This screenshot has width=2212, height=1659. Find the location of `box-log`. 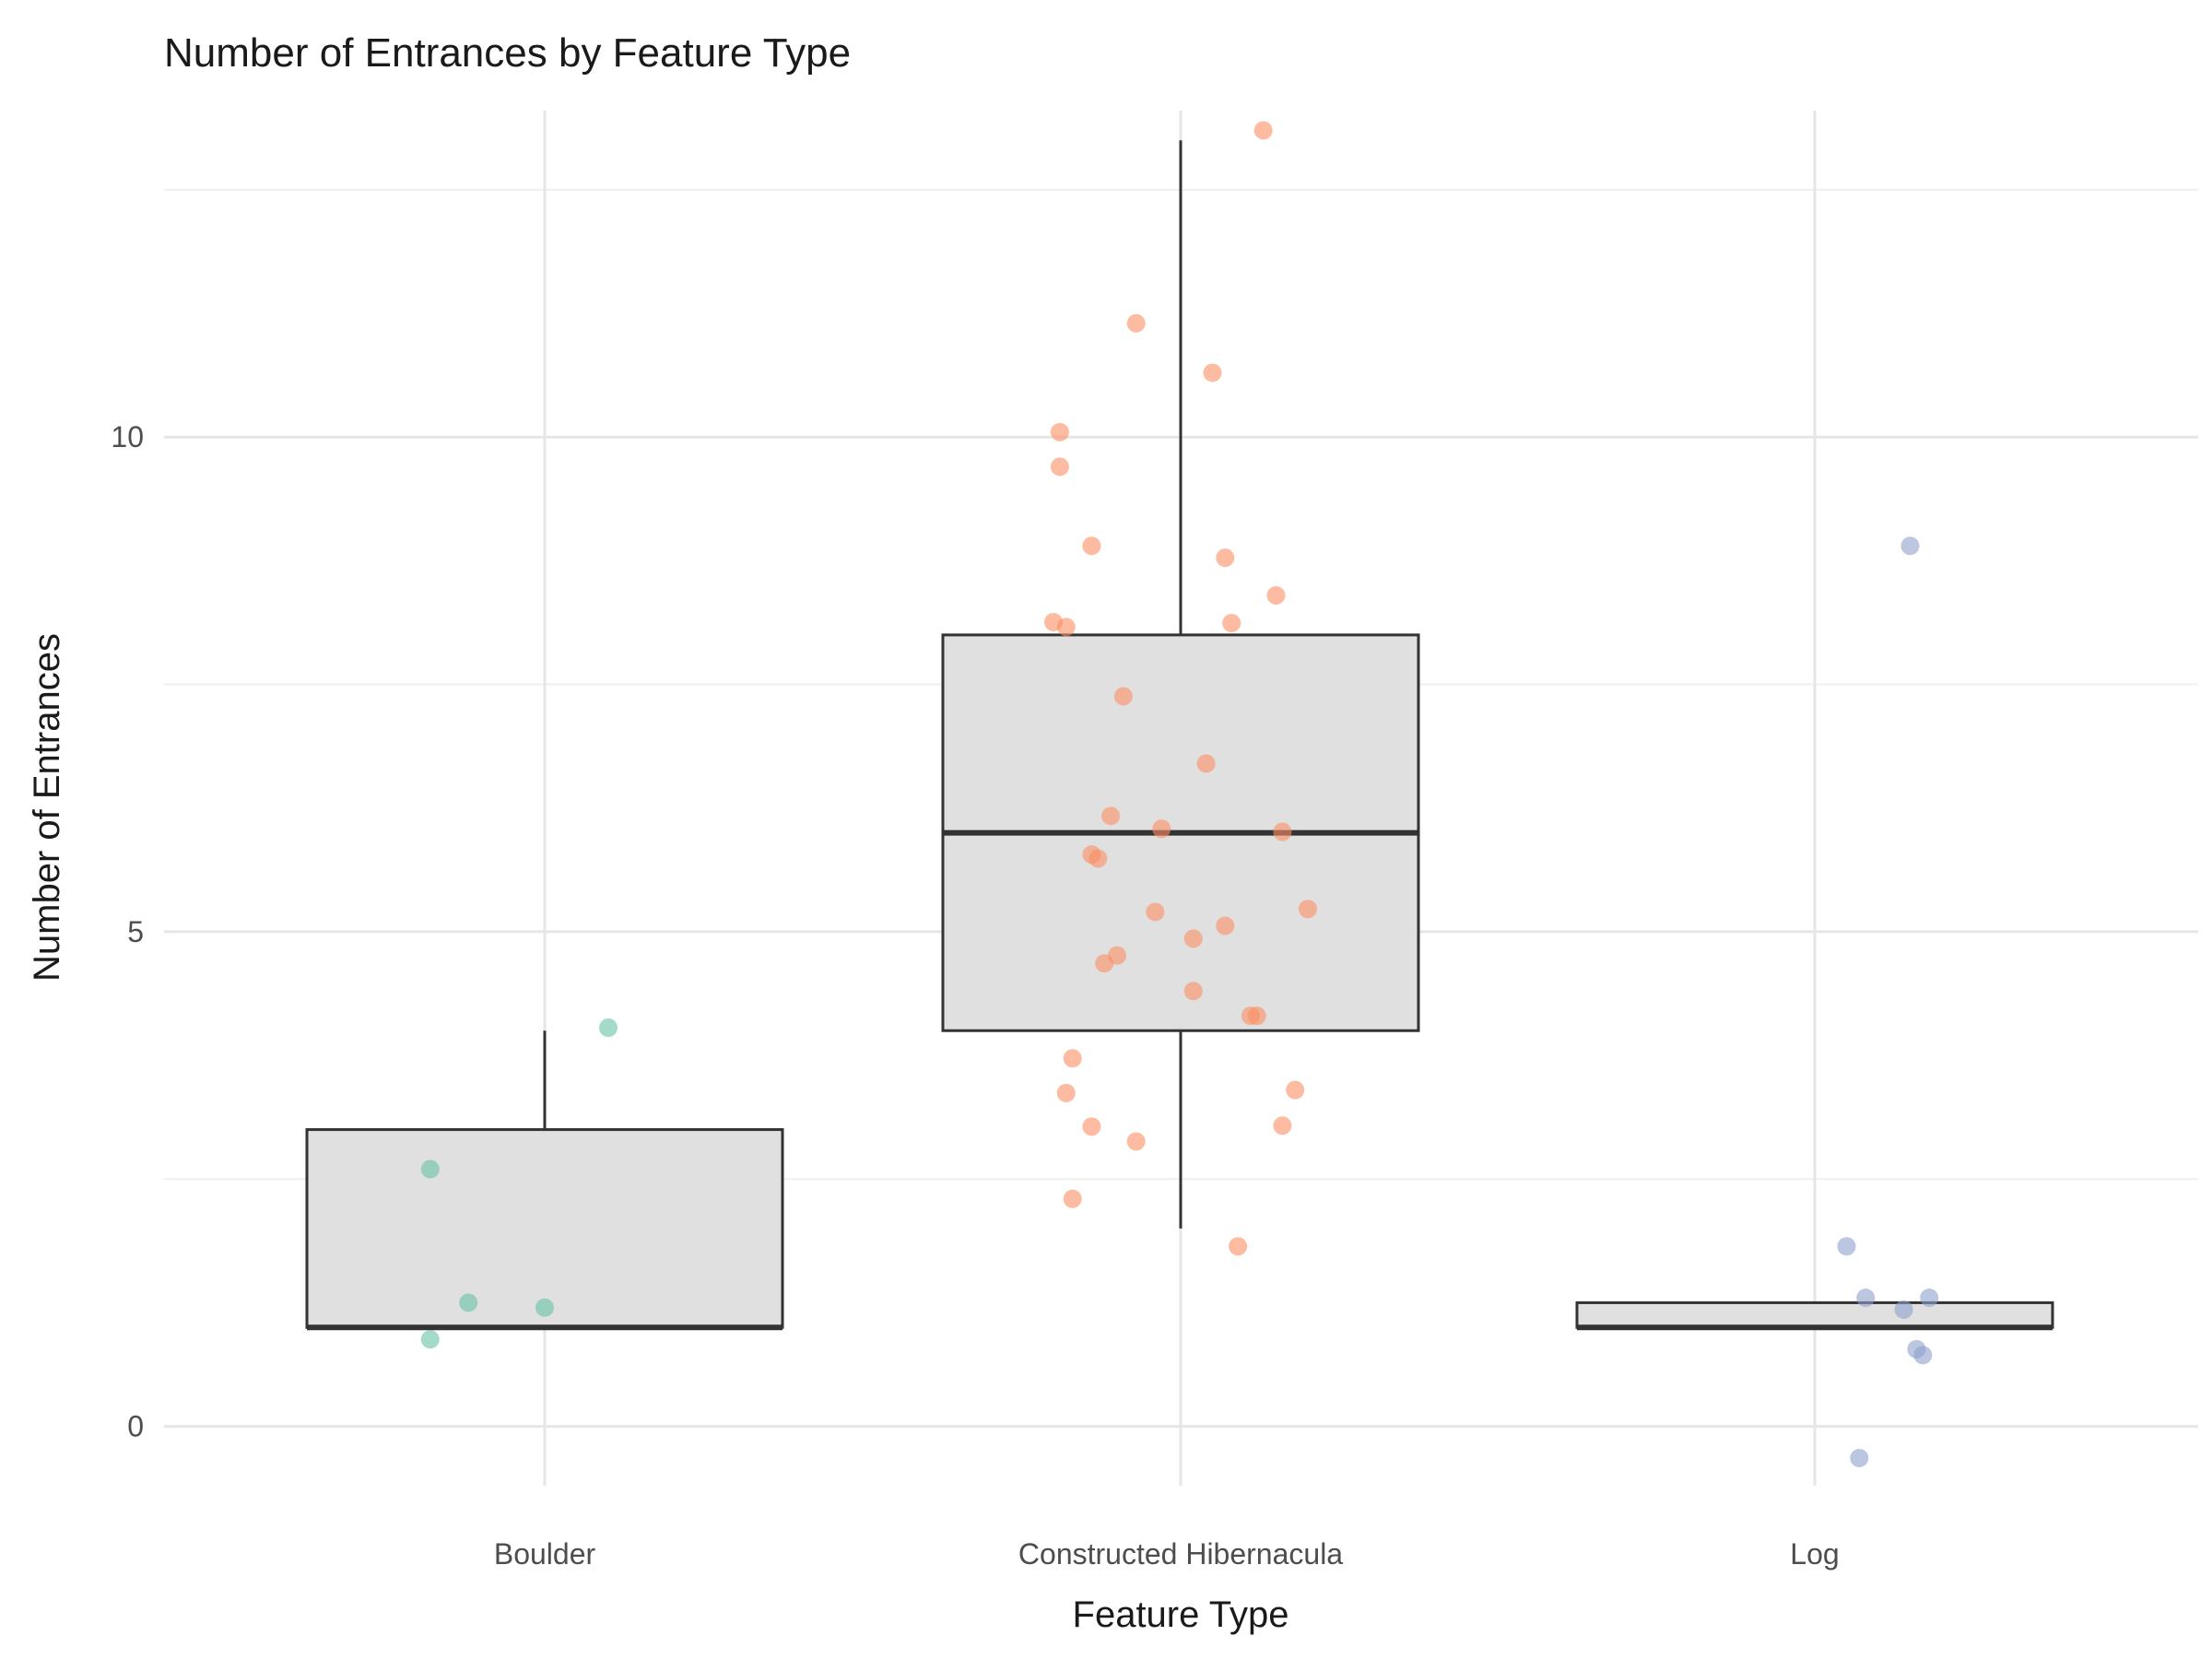

box-log is located at coordinates (1814, 1315).